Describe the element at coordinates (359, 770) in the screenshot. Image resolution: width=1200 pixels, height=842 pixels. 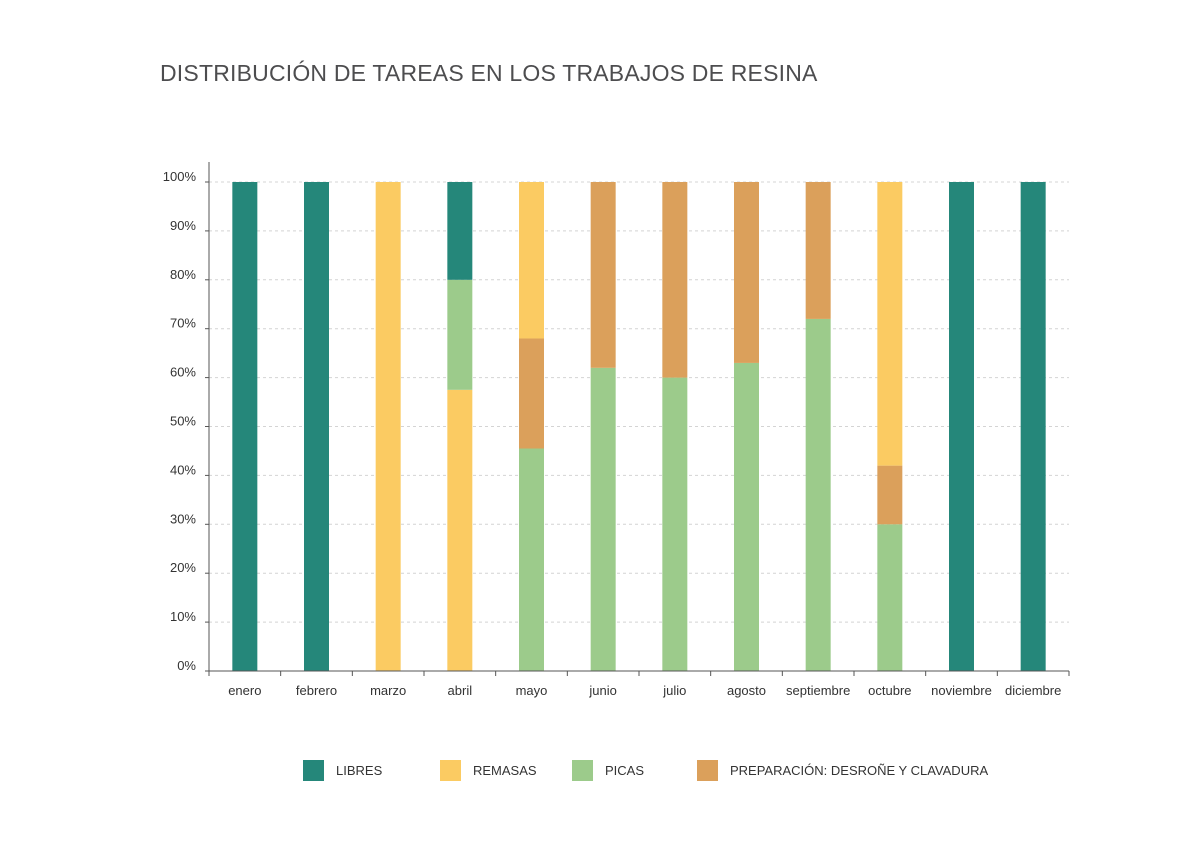
I see `legend-label-libres: LIBRES` at that location.